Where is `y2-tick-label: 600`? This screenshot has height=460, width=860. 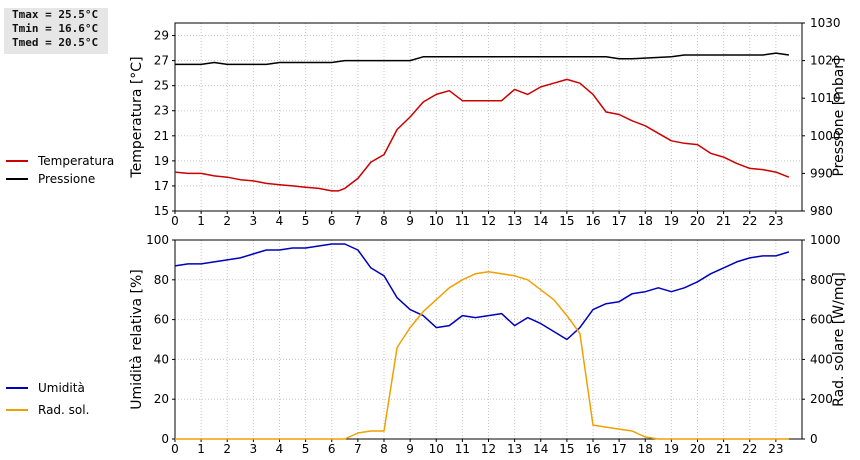 y2-tick-label: 600 is located at coordinates (821, 320).